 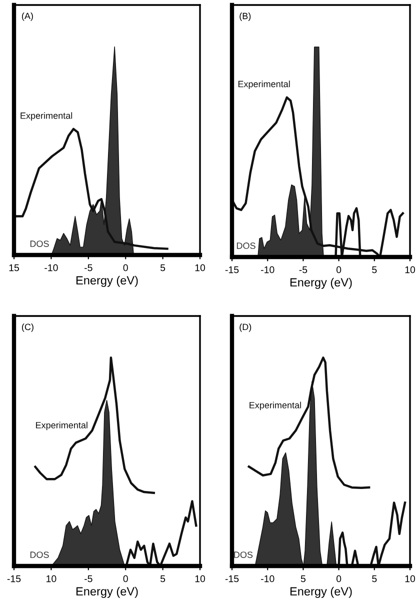 I want to click on chart-title: (B), so click(x=245, y=16).